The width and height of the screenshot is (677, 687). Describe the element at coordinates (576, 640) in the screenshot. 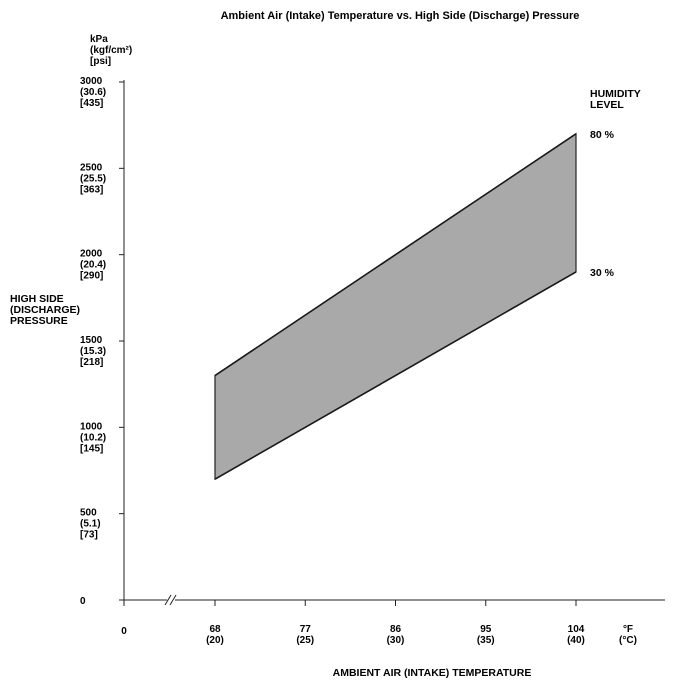

I see `x-tick-label: (40)` at that location.